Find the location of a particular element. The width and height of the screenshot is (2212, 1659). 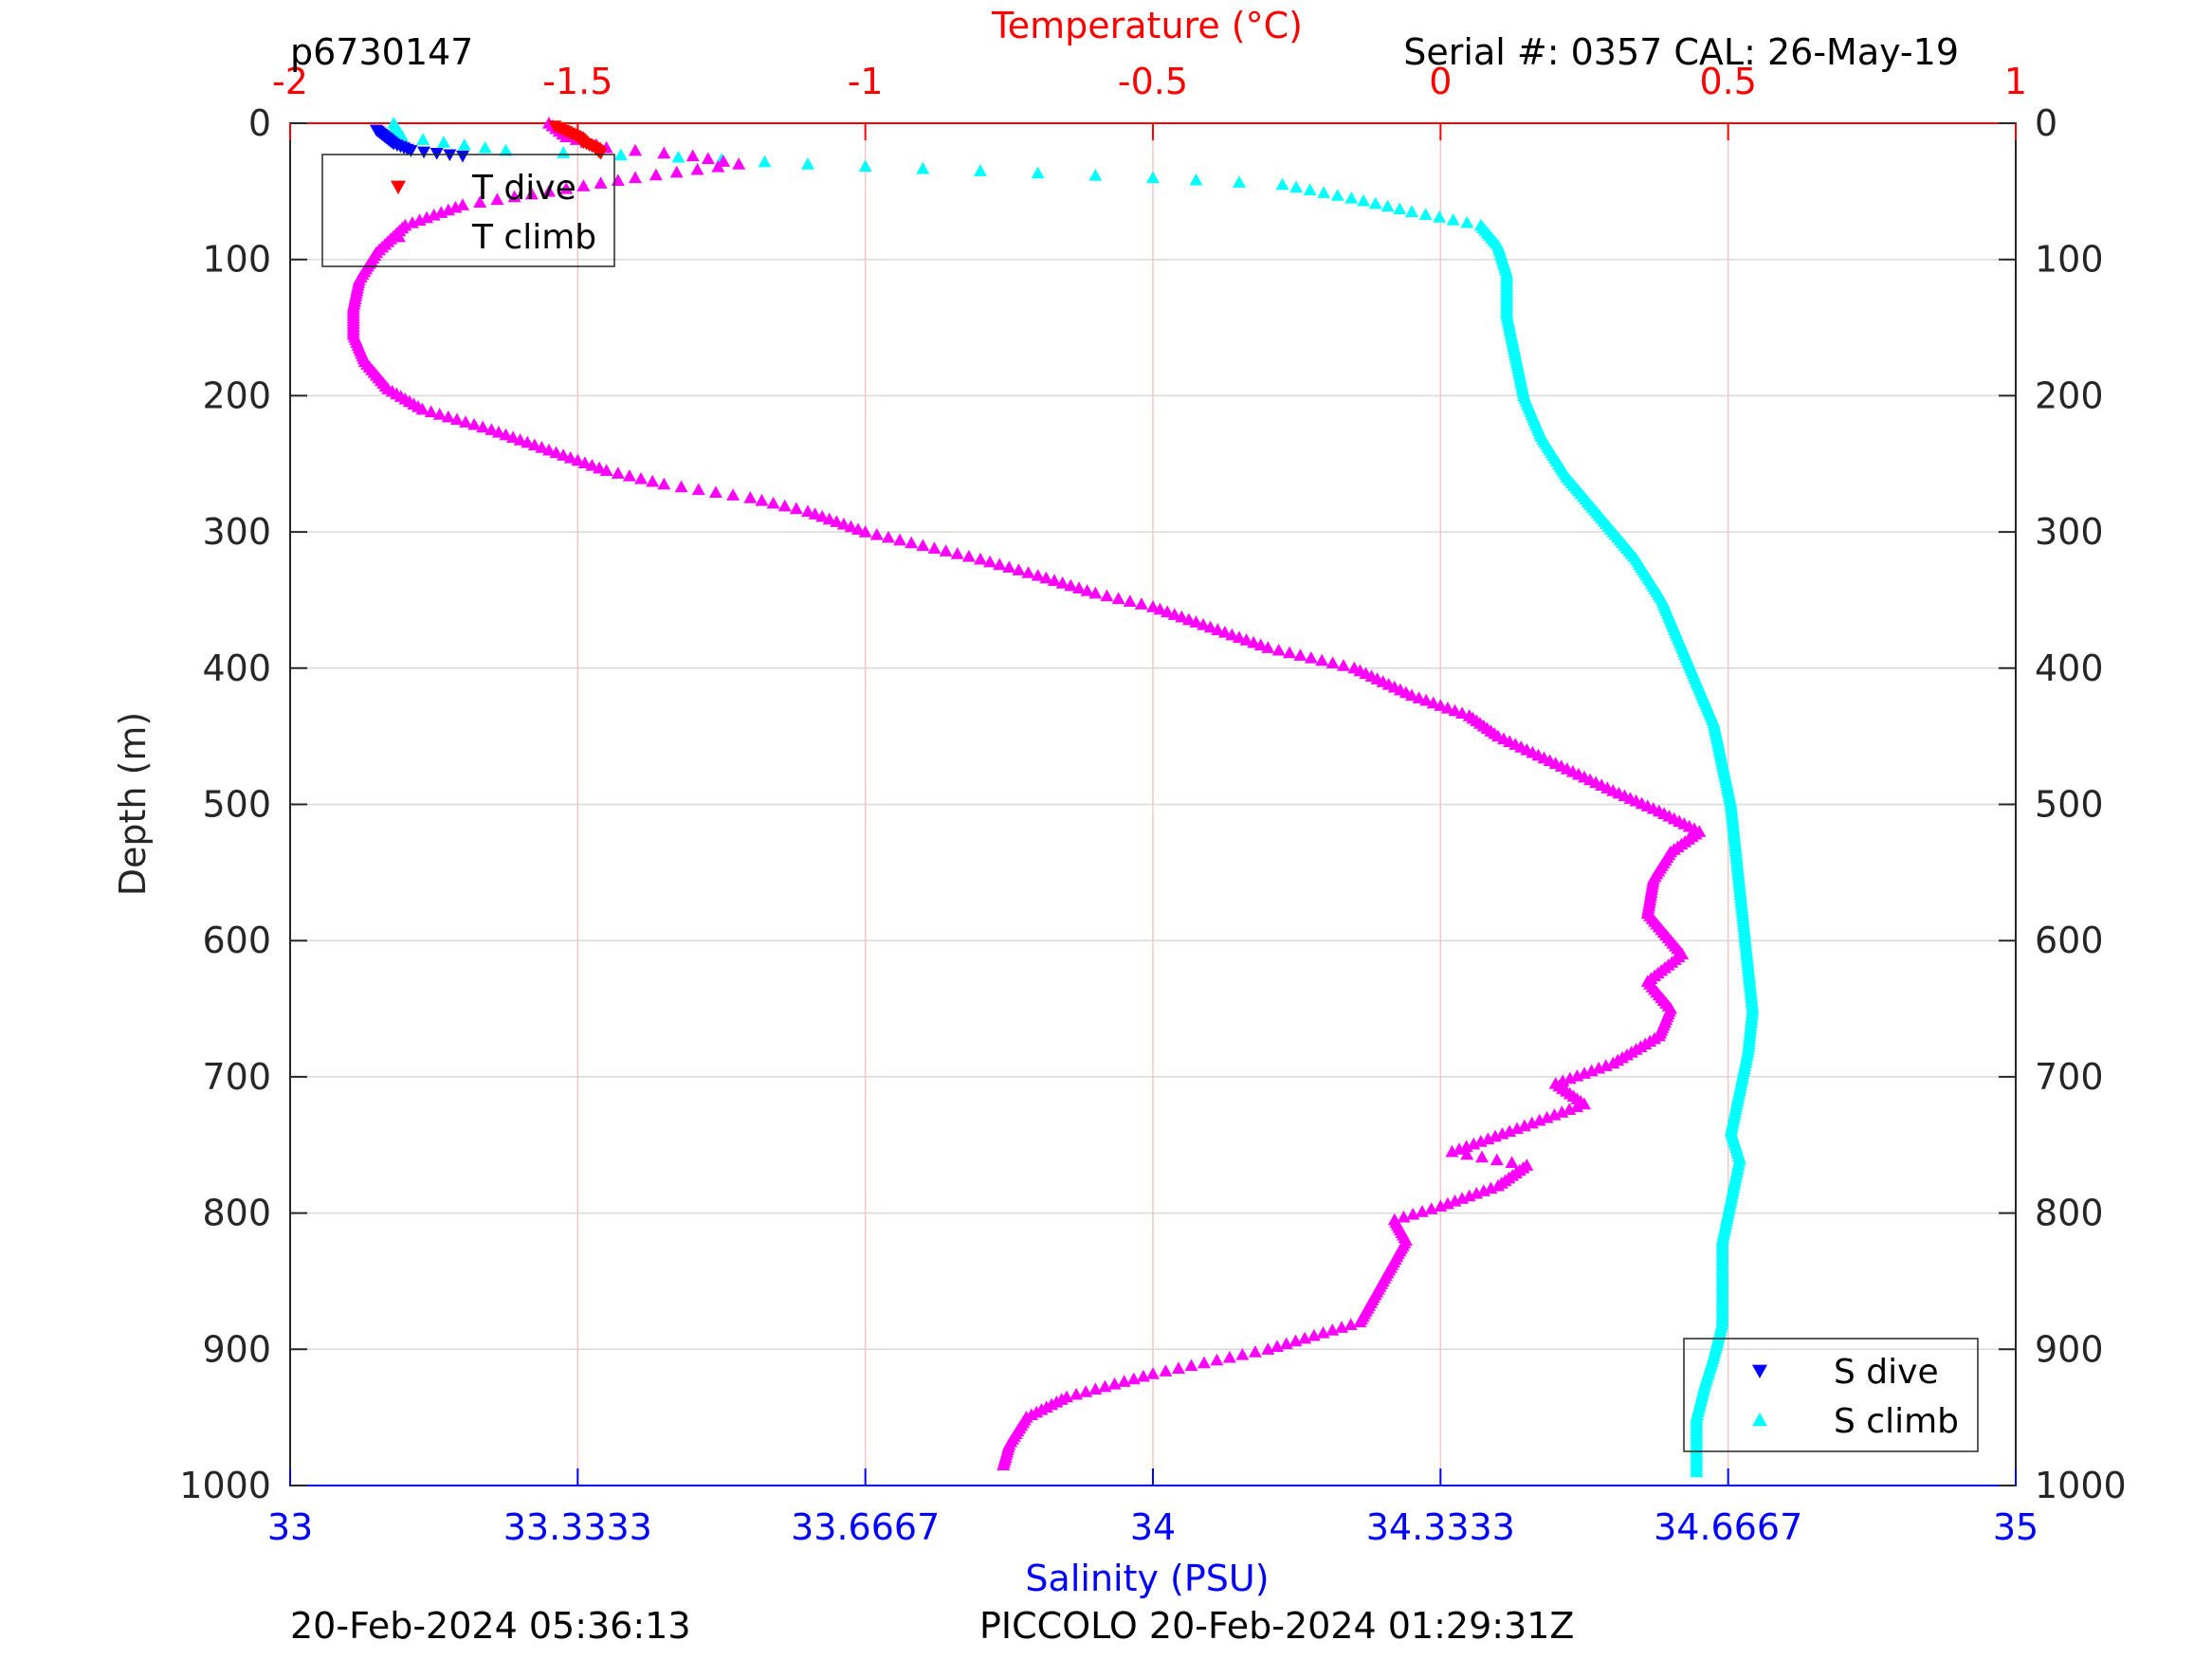

legend-t-dive-marker is located at coordinates (398, 187).